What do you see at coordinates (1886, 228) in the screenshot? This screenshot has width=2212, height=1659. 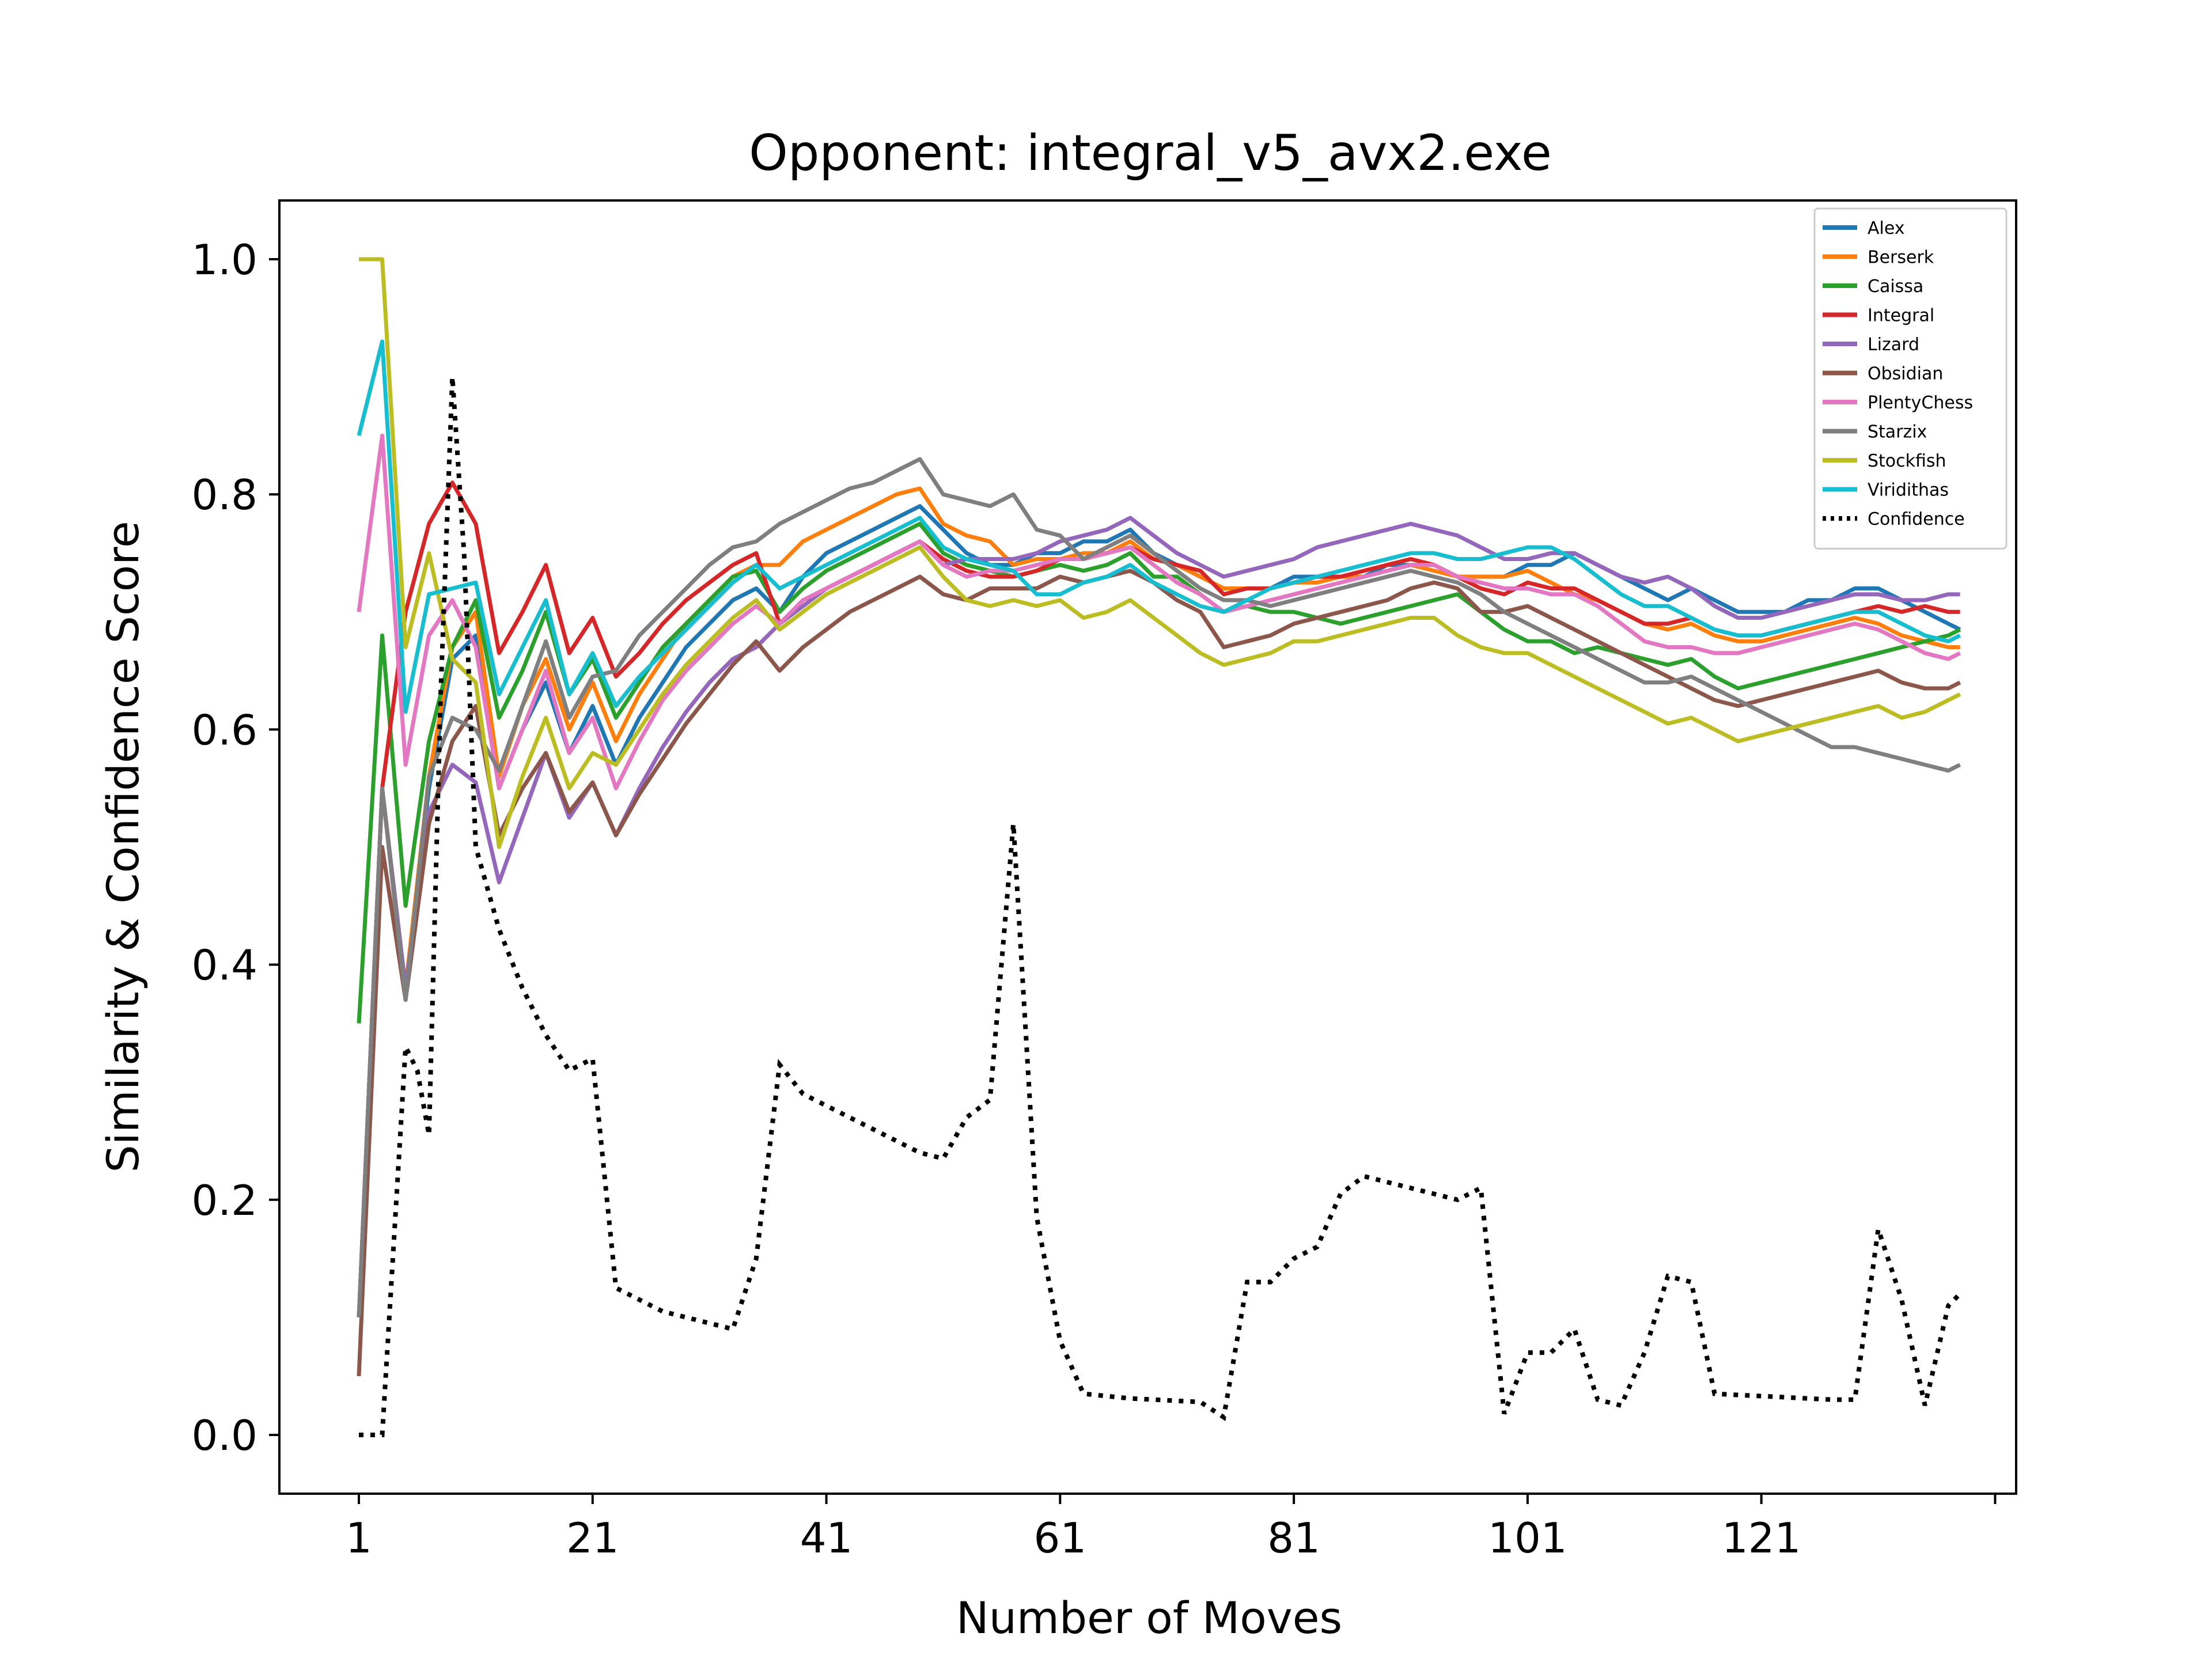 I see `legend-label-alex: Alex` at bounding box center [1886, 228].